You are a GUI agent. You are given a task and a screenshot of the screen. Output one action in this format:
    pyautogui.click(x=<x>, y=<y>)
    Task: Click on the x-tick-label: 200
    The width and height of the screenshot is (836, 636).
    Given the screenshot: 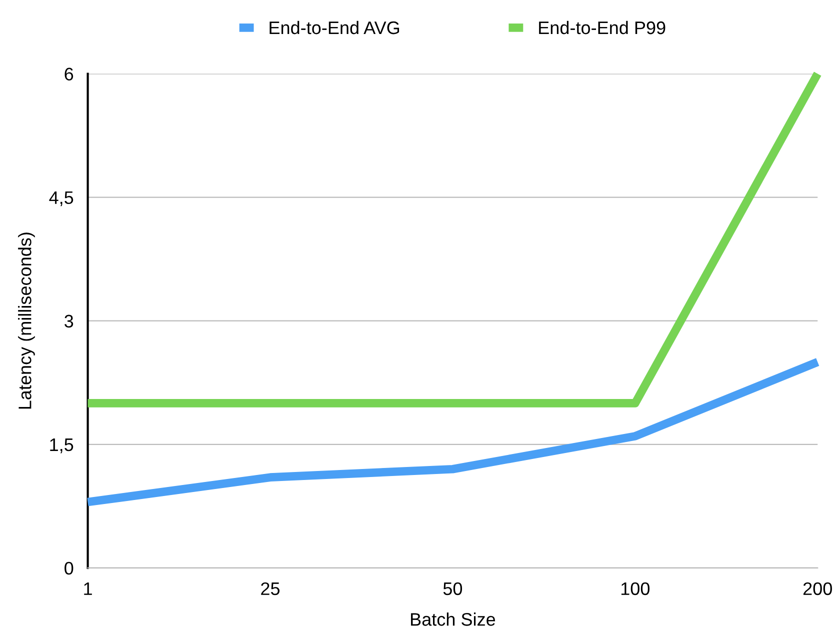 What is the action you would take?
    pyautogui.click(x=817, y=589)
    